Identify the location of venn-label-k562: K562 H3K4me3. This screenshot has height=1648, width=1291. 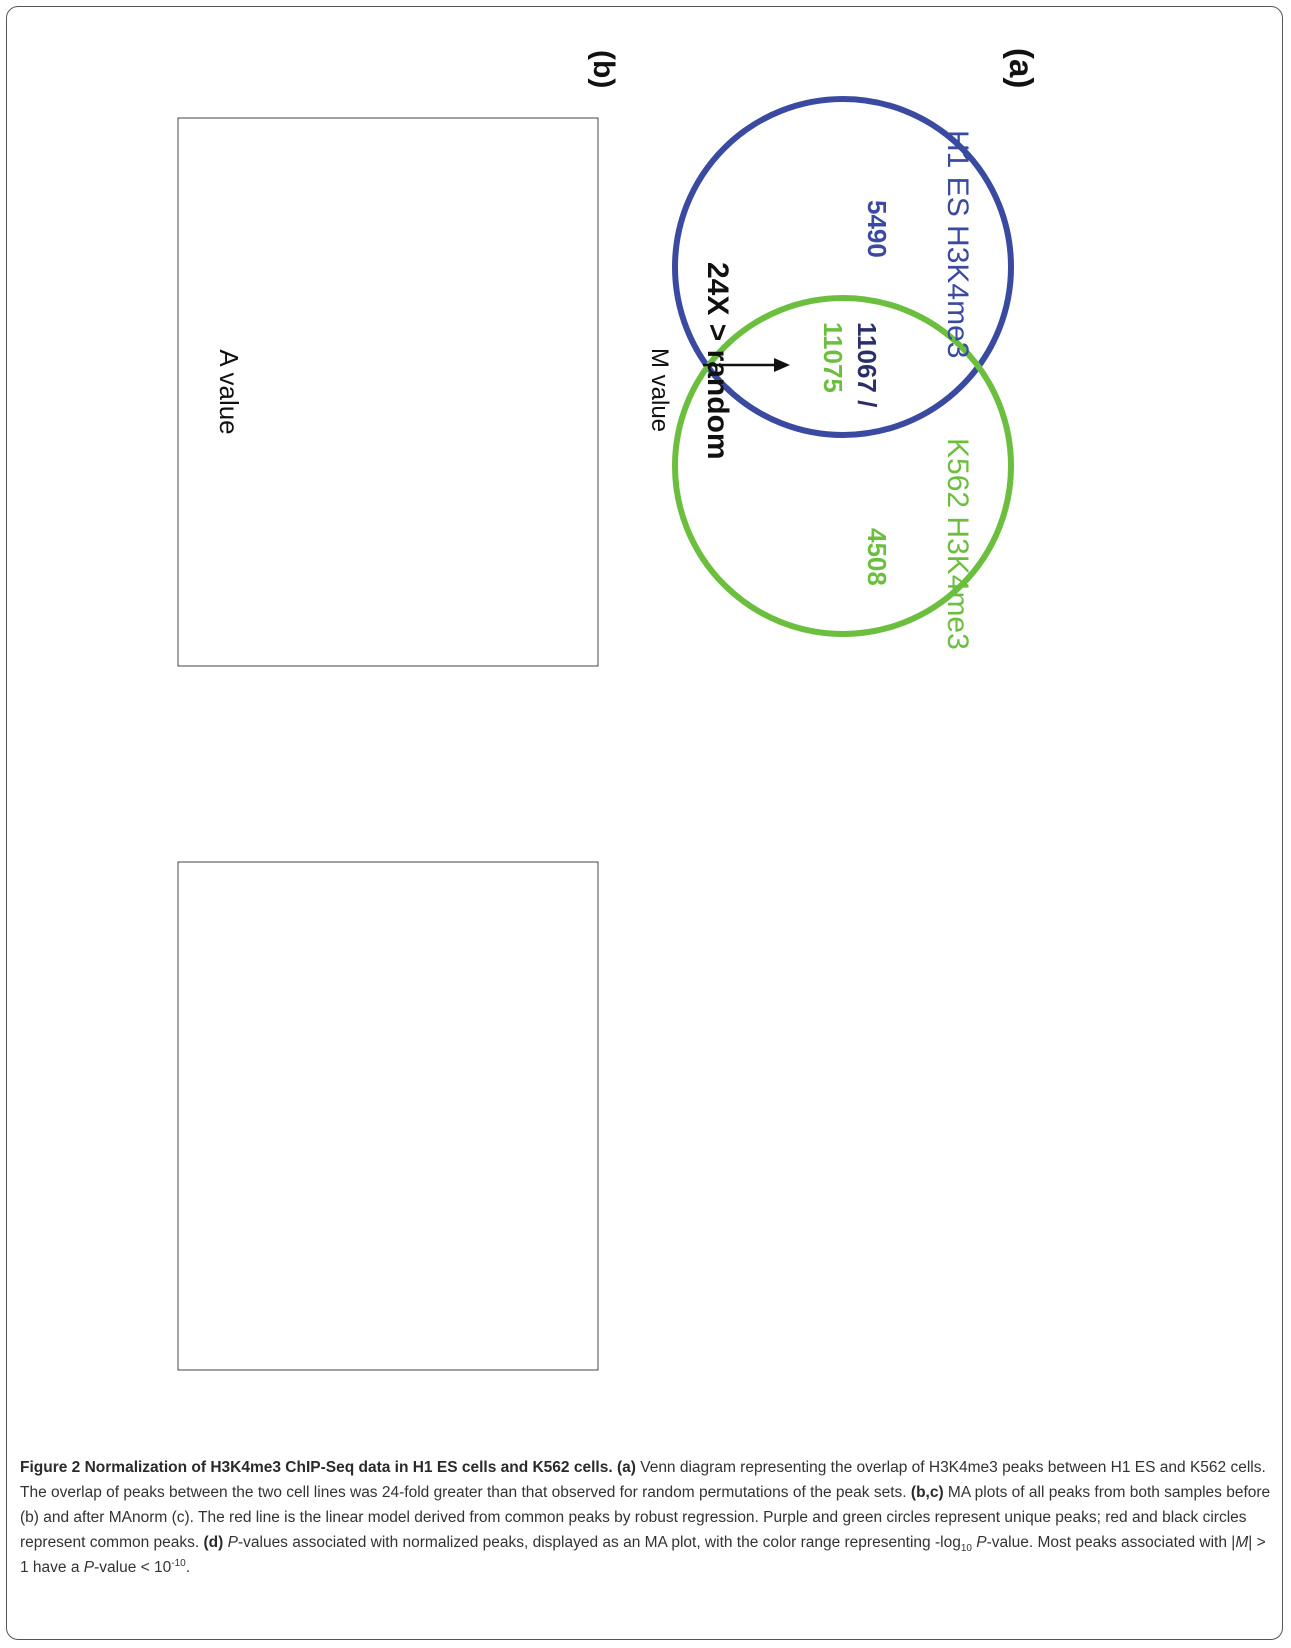
(957, 544).